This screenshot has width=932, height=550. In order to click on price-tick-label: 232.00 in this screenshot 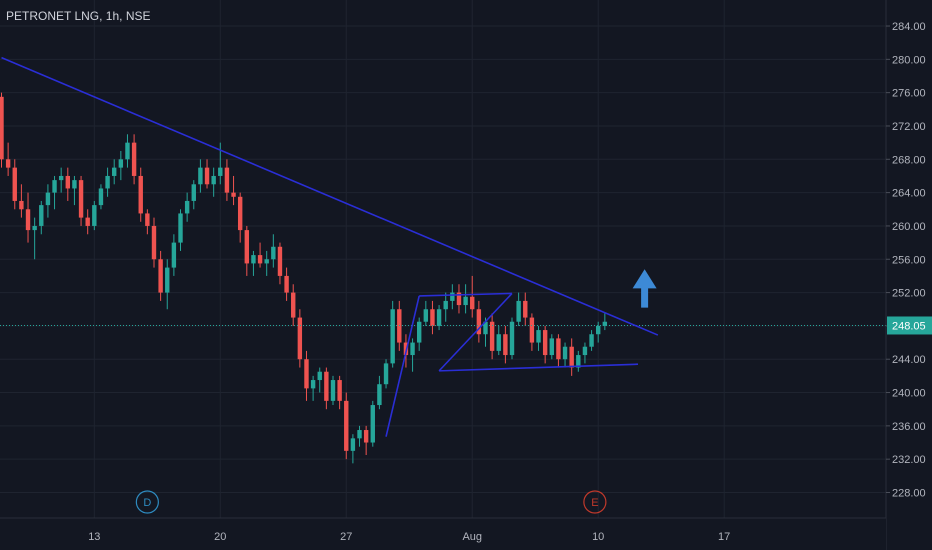, I will do `click(909, 460)`.